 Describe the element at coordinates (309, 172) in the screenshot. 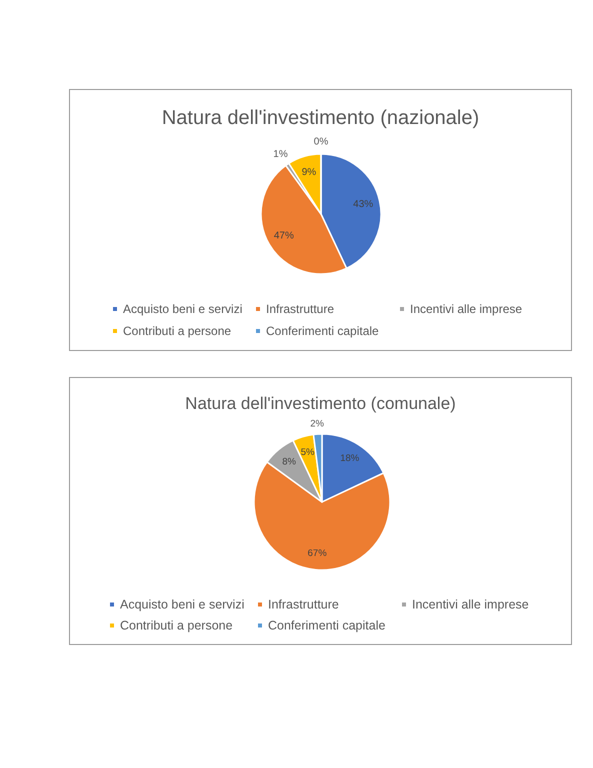

I see `data-label: 9%` at that location.